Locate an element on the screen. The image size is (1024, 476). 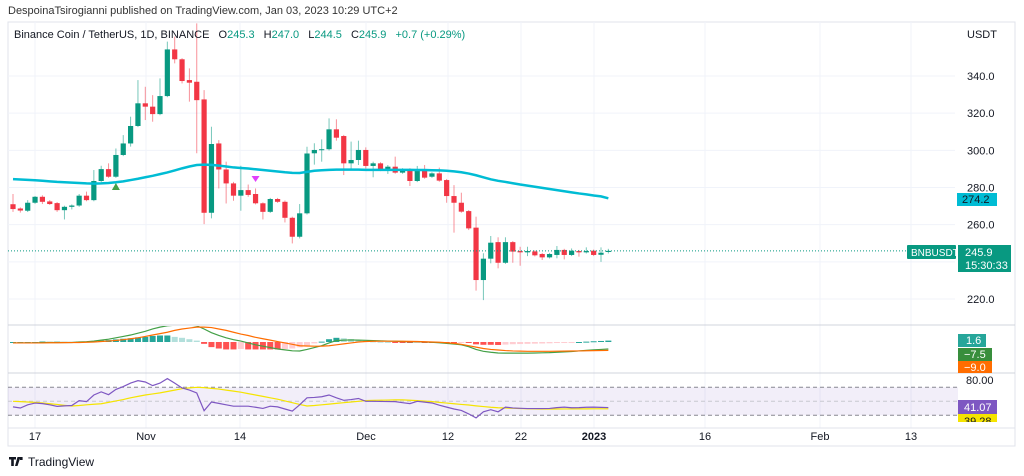
tradingview-logo-icon is located at coordinates (16, 461).